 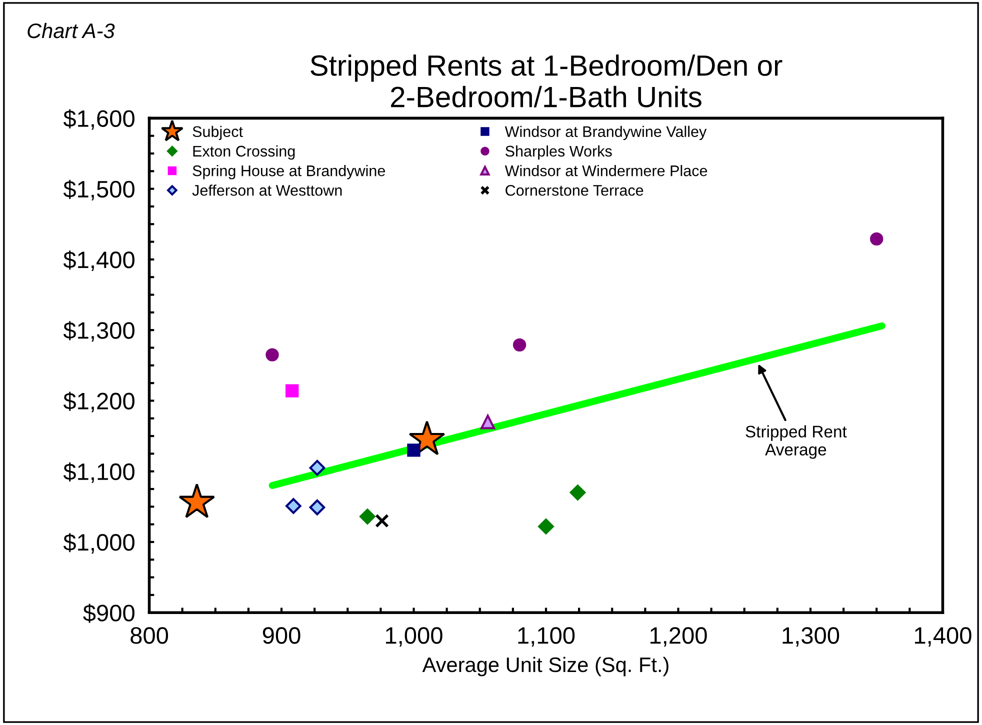 I want to click on x-tick-label: 800, so click(x=149, y=635).